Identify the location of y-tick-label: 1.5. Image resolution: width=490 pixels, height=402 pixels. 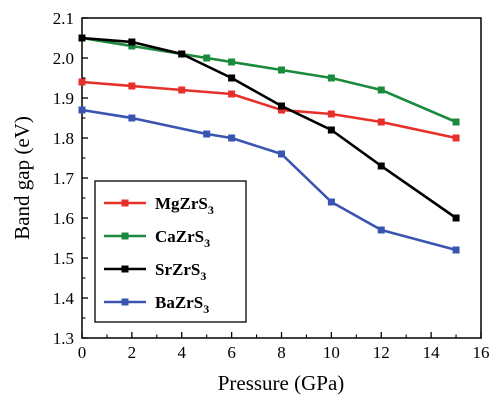
(63, 258).